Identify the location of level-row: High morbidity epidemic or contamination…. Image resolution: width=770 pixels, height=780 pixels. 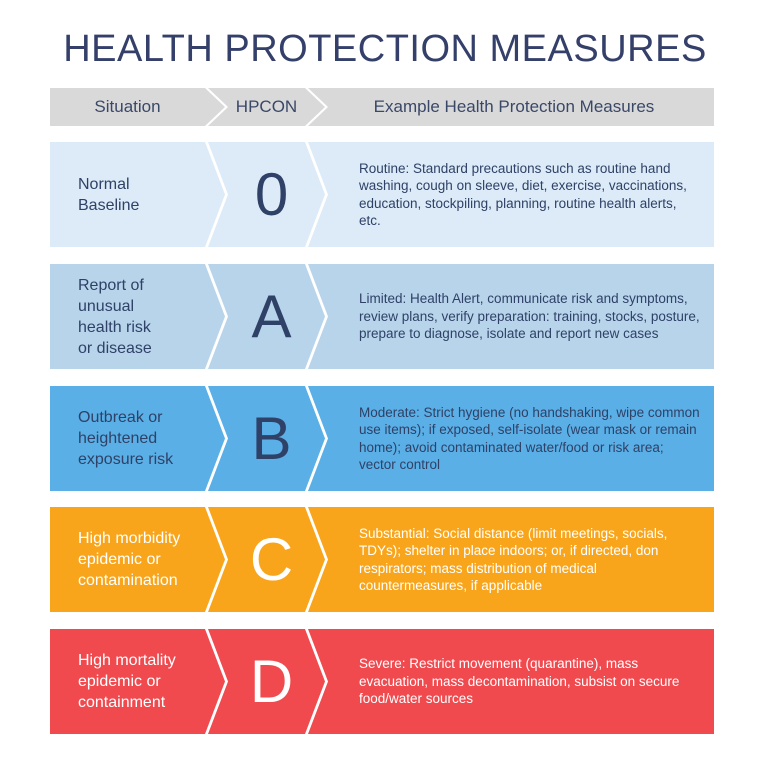
(382, 559).